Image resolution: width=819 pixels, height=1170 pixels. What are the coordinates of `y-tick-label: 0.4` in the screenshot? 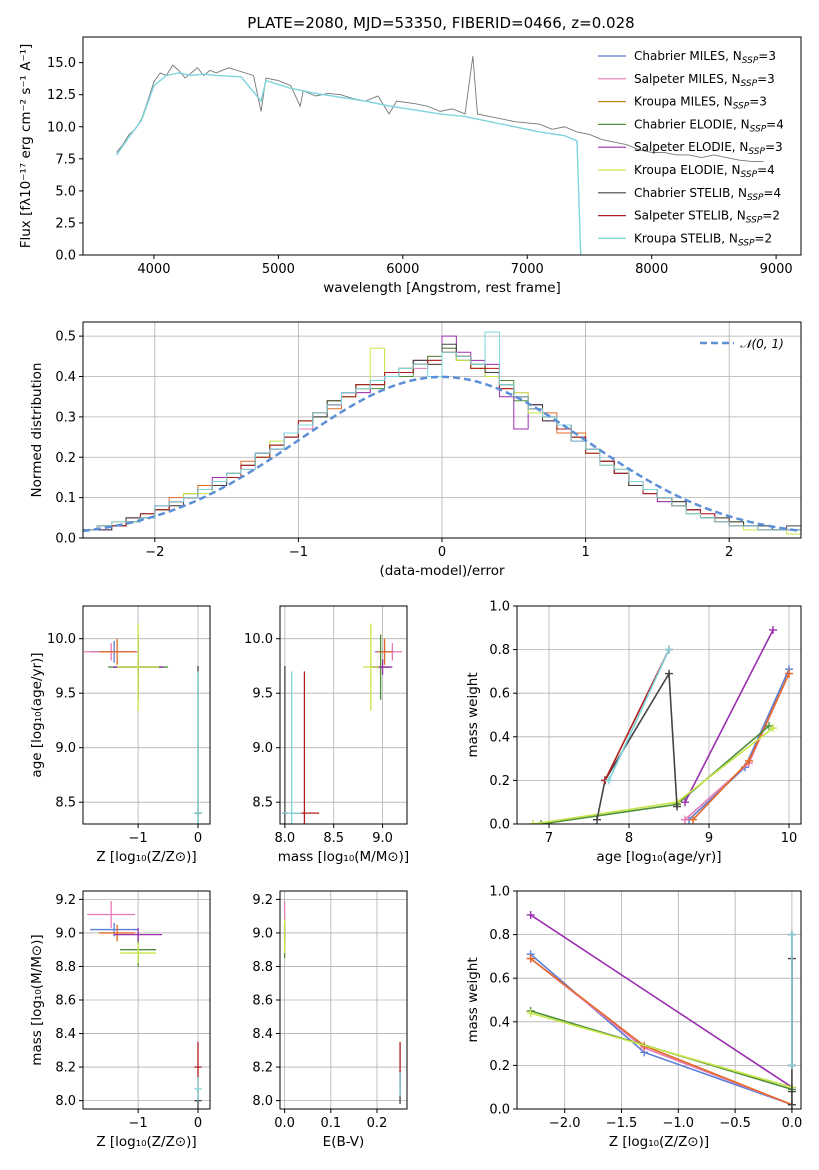 It's located at (499, 1022).